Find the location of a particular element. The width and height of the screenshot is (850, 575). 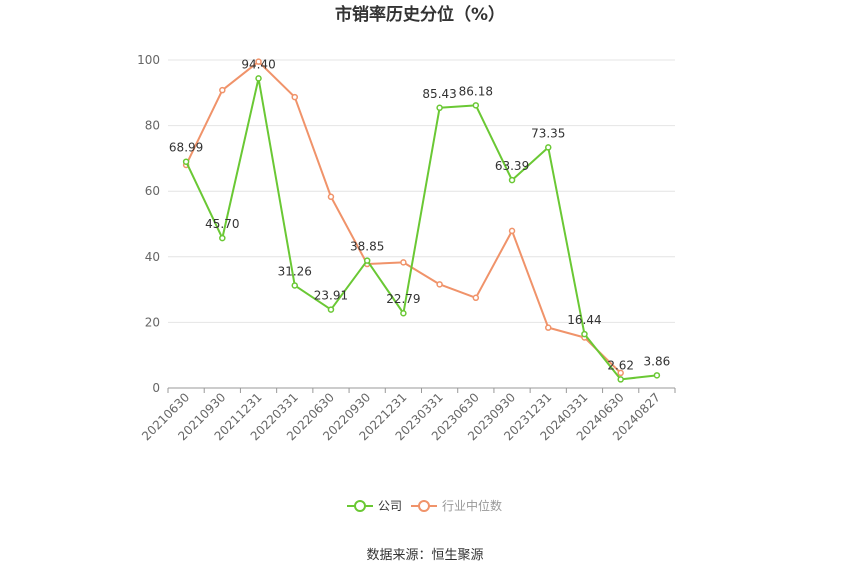

legend-item-industry-median: 行业中位数 is located at coordinates (456, 505).